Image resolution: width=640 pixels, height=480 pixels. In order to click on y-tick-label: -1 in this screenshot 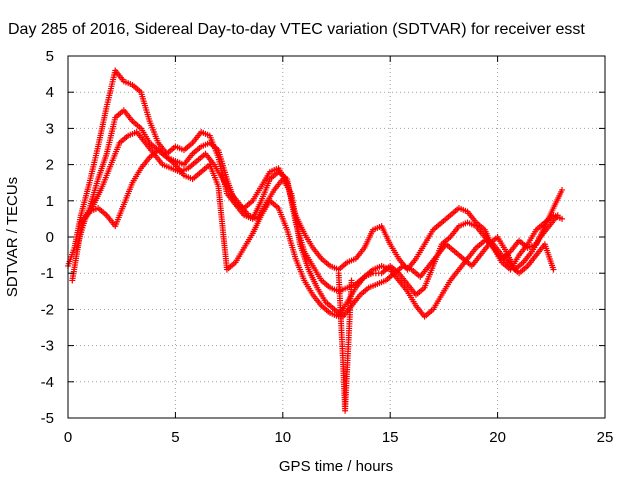, I will do `click(47, 273)`.